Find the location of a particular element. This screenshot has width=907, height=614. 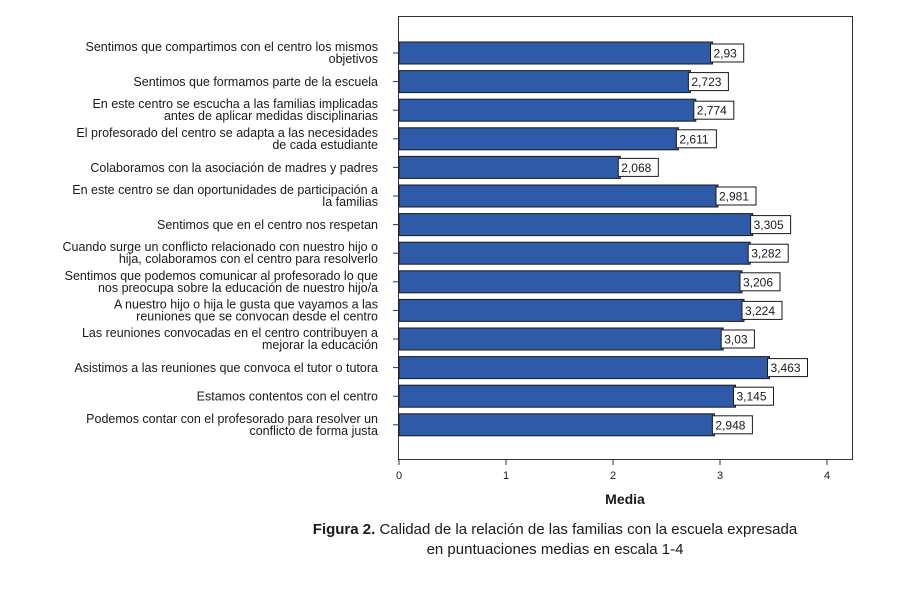

x-tick-label: 3 is located at coordinates (720, 476).